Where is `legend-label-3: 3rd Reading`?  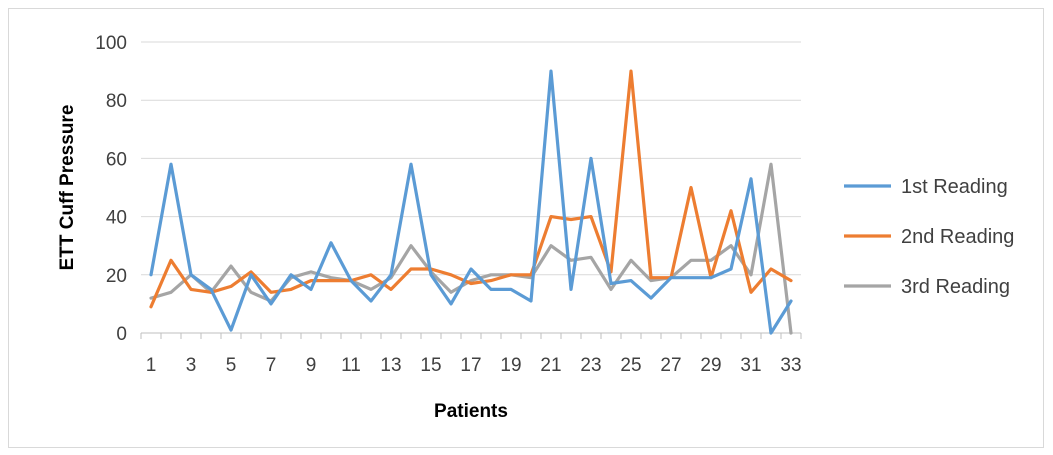 legend-label-3: 3rd Reading is located at coordinates (955, 287).